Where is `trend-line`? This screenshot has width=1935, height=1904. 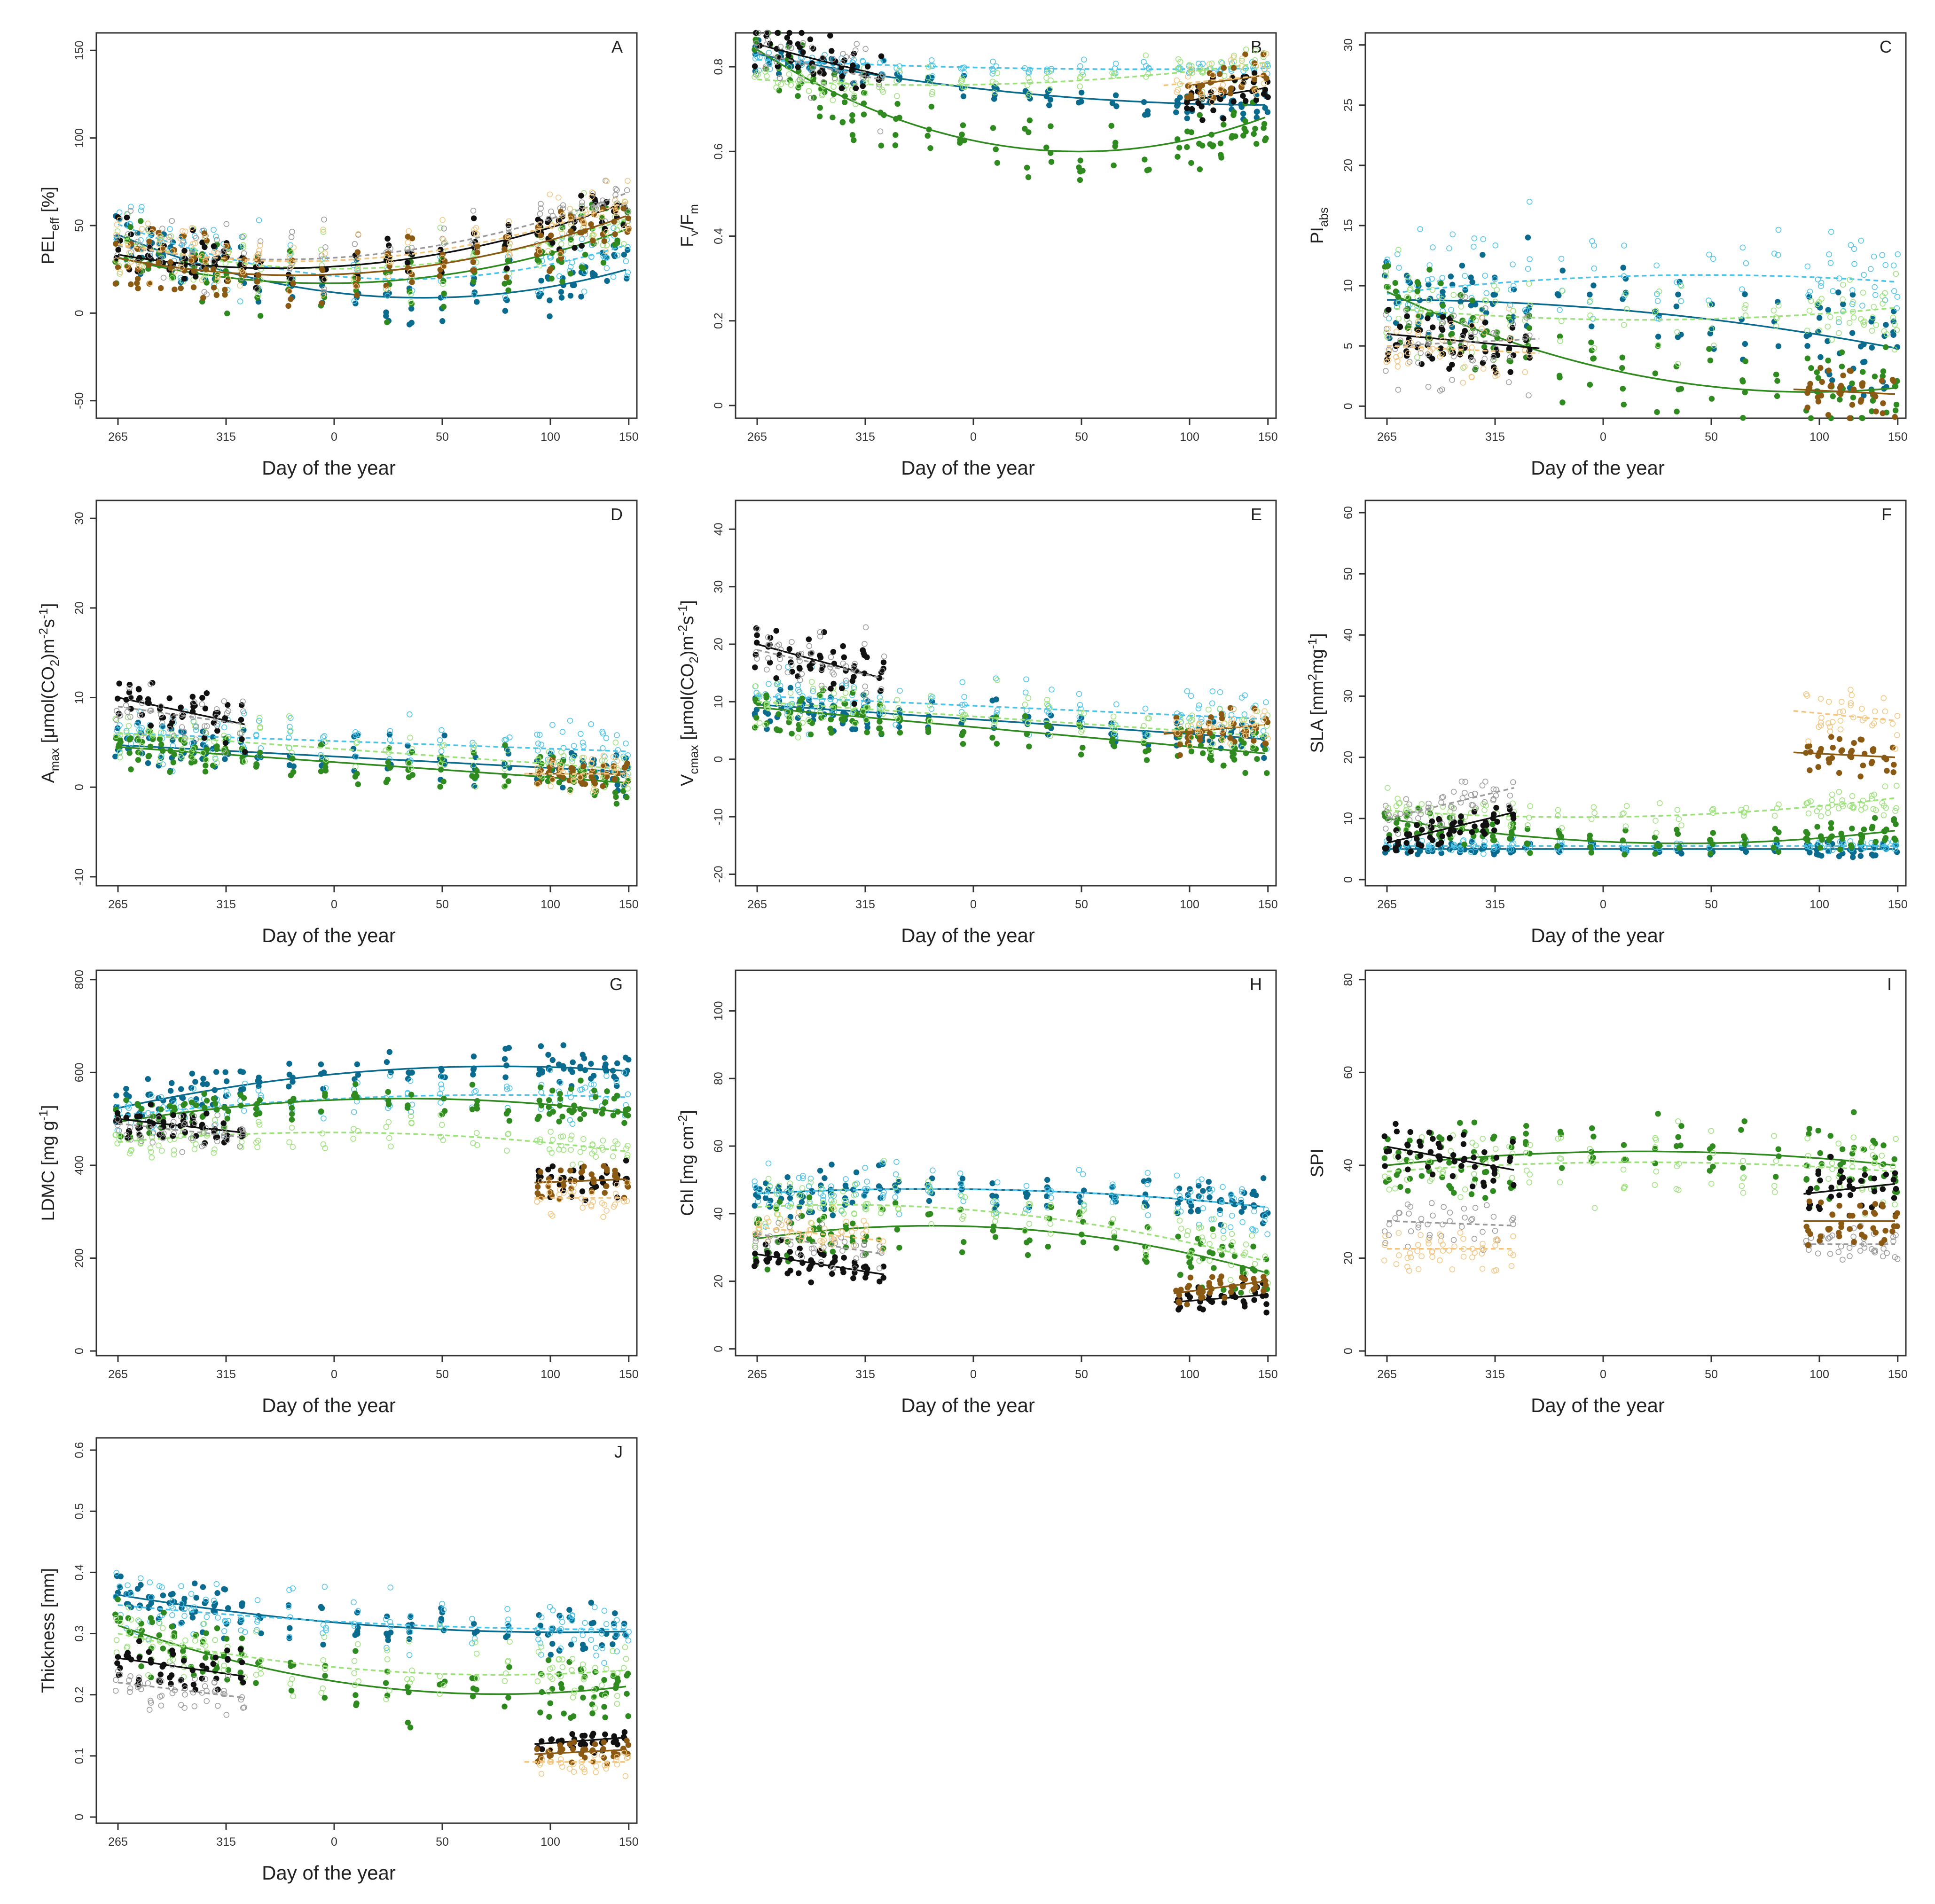 trend-line is located at coordinates (1464, 349).